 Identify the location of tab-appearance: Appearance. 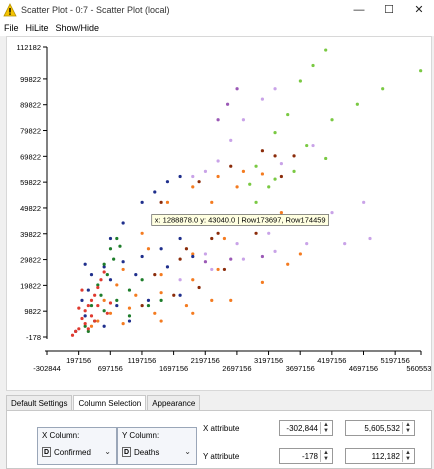
(174, 403).